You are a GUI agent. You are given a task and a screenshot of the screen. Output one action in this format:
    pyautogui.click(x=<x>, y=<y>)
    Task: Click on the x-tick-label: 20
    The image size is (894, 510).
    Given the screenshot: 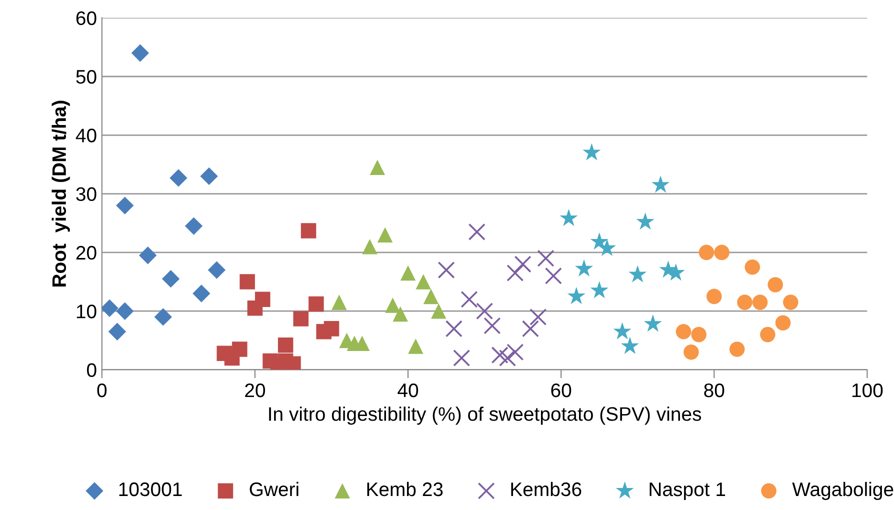 What is the action you would take?
    pyautogui.click(x=255, y=390)
    